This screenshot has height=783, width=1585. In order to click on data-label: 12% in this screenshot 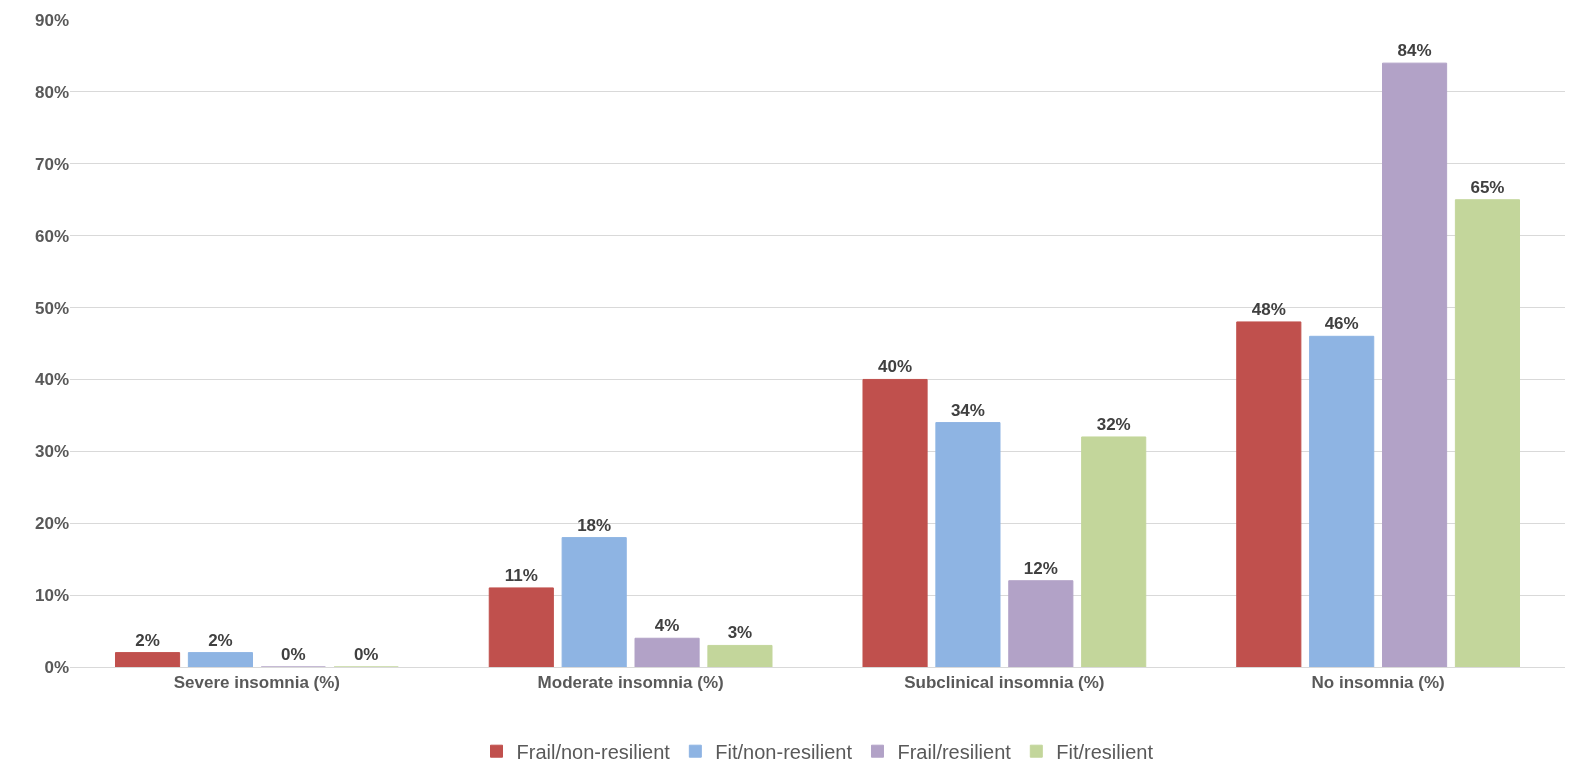, I will do `click(1040, 568)`.